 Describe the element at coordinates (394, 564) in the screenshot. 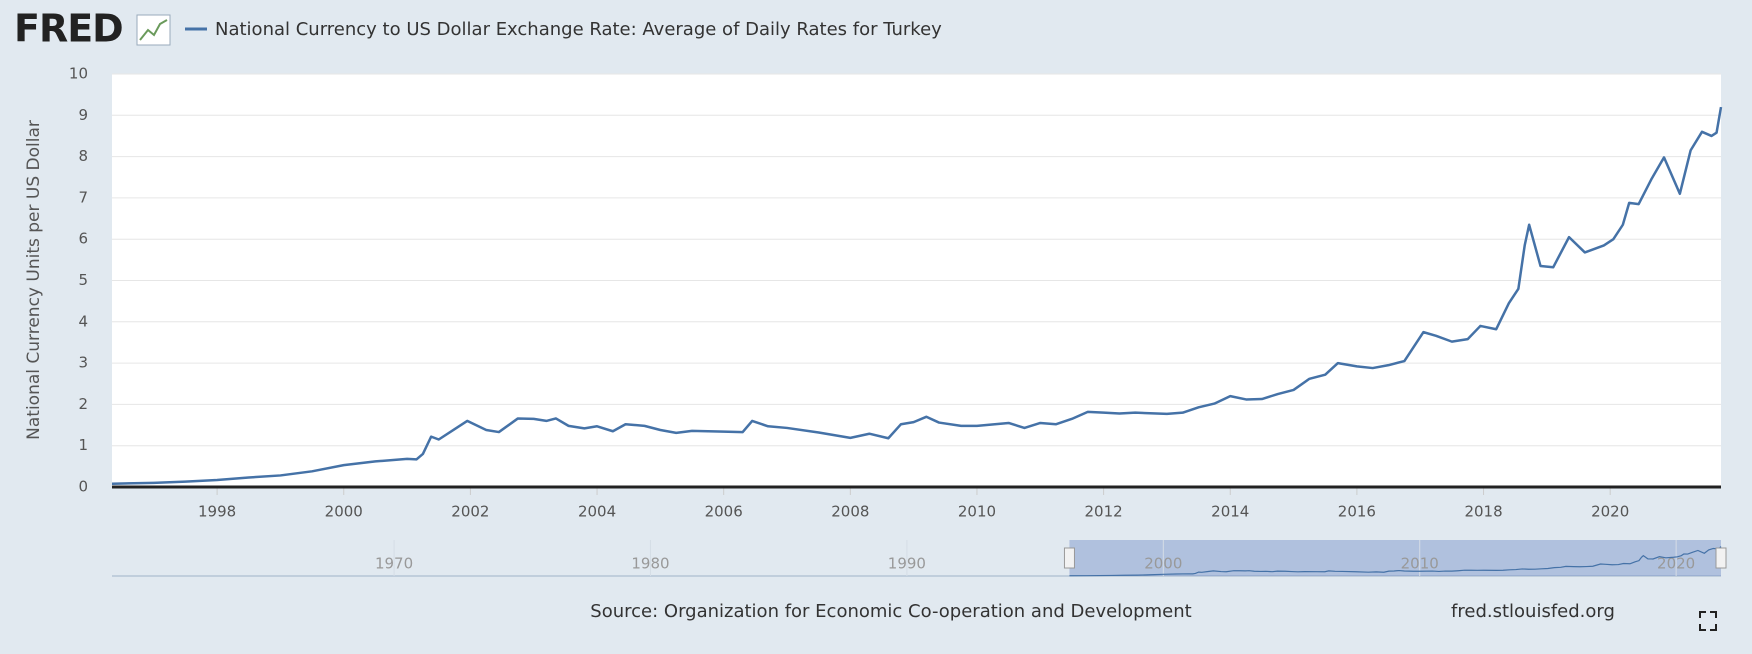

I see `navigator-tick-label: 1970` at that location.